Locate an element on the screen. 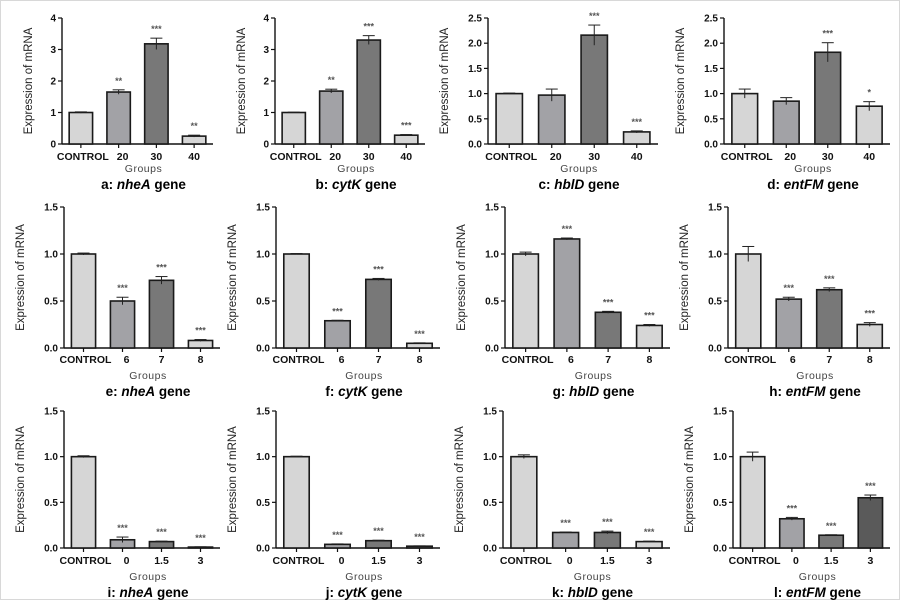  y-tick-label: 3 is located at coordinates (266, 50).